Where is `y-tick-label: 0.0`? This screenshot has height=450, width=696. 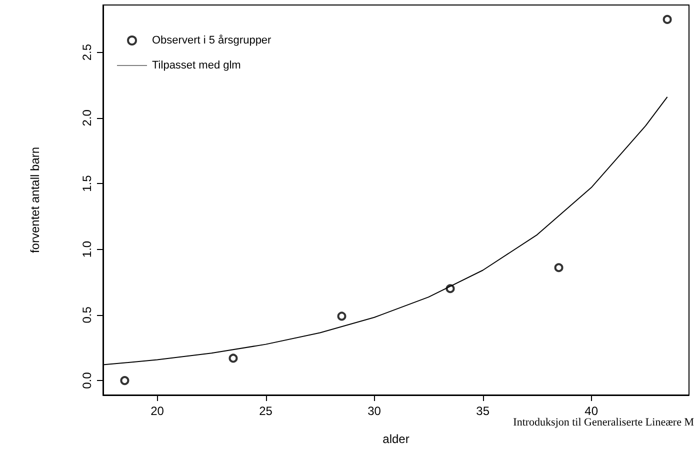
y-tick-label: 0.0 is located at coordinates (87, 380).